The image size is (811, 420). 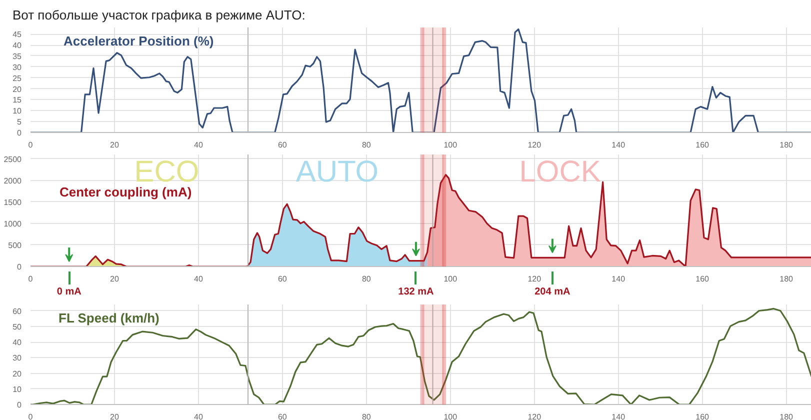 I want to click on y-tick-label: 50, so click(x=17, y=327).